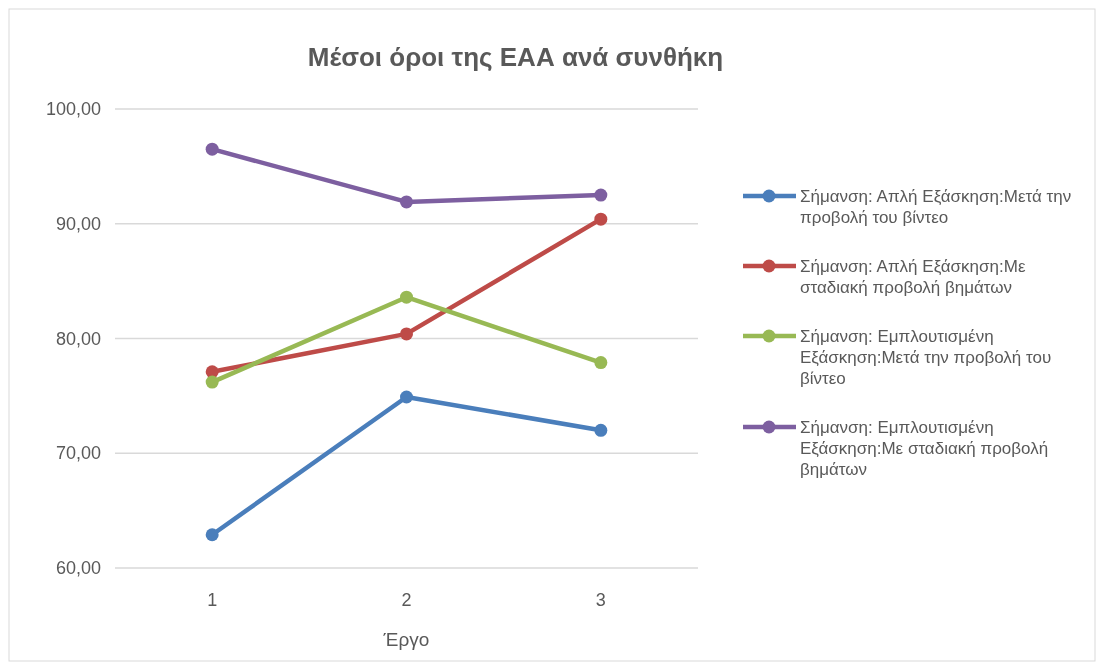 This screenshot has height=670, width=1104. Describe the element at coordinates (936, 207) in the screenshot. I see `legend-label: Σήμανση: Απλή Εξάσκηση:Μετά την προβολή του βίντεο` at that location.